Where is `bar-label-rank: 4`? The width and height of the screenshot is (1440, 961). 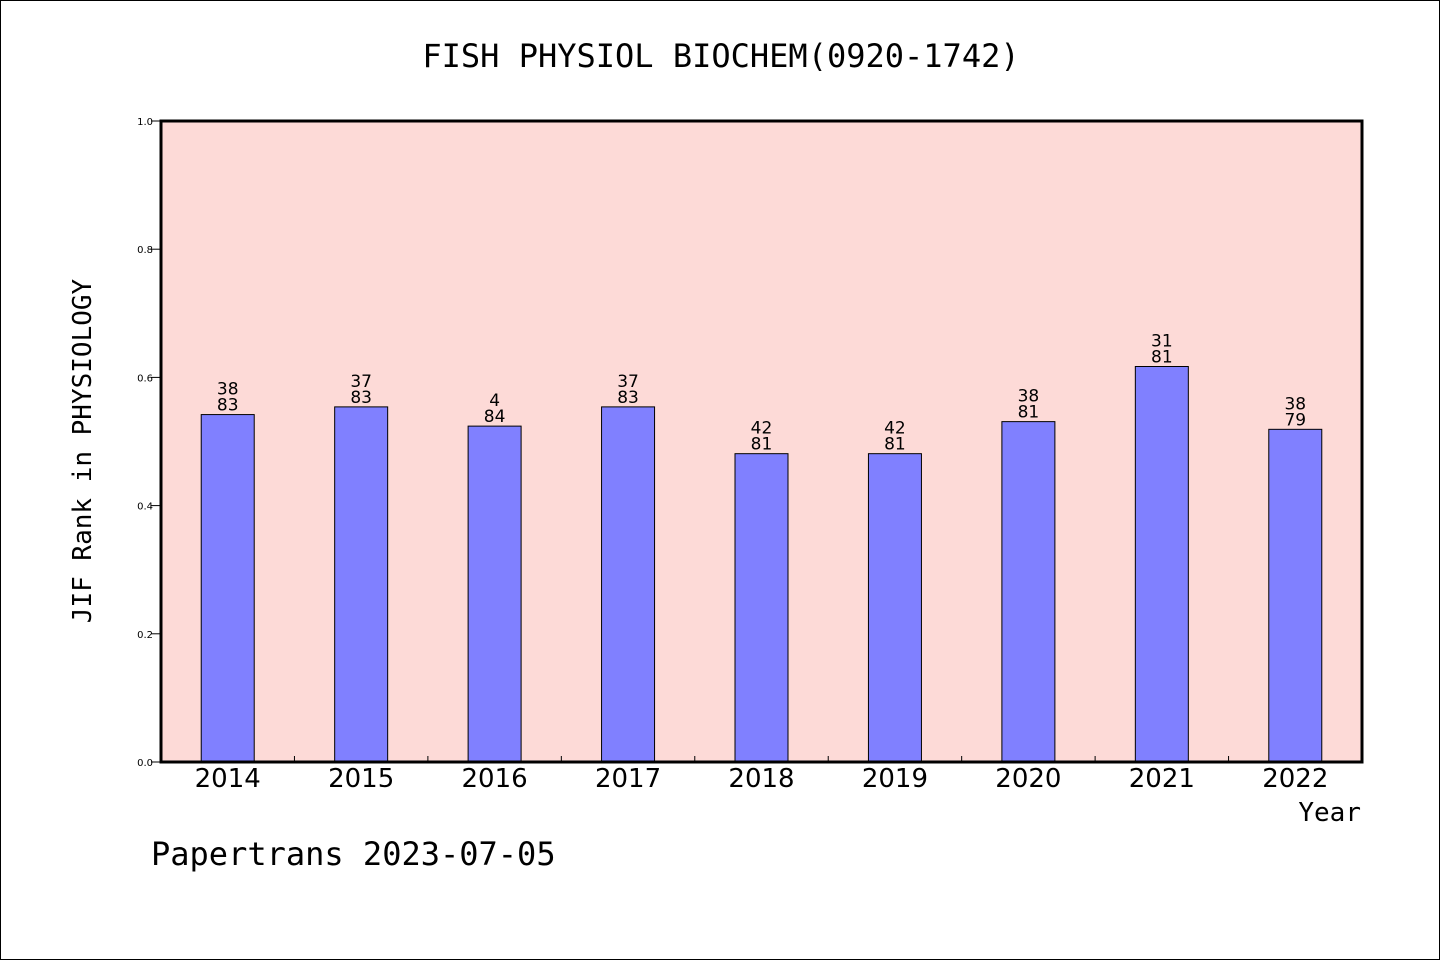 bar-label-rank: 4 is located at coordinates (494, 401).